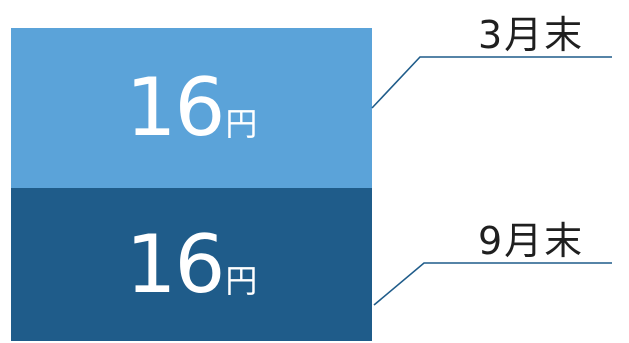 The height and width of the screenshot is (343, 629). I want to click on amount-march-end: 16 円, so click(192, 108).